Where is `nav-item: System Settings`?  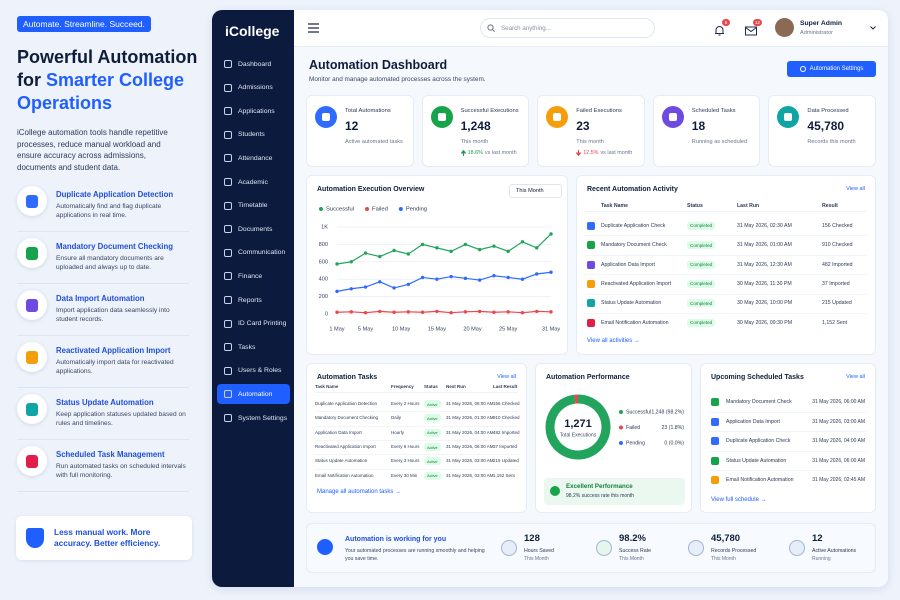 nav-item: System Settings is located at coordinates (253, 418).